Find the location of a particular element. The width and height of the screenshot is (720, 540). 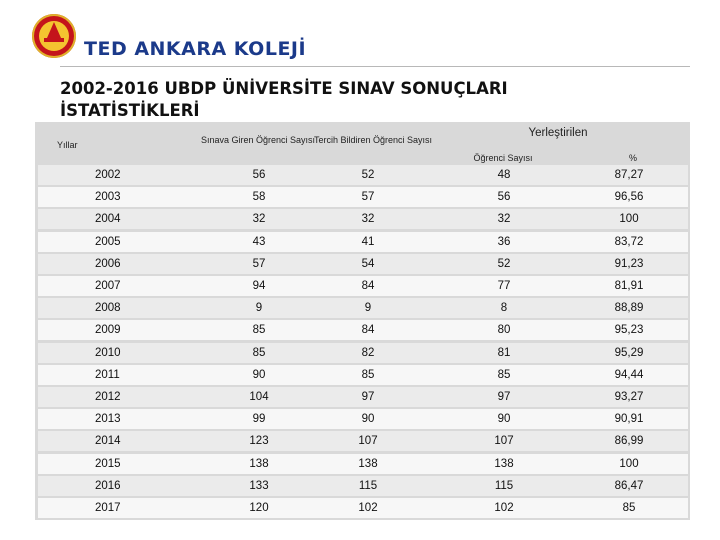

cell-placed-count: 8 is located at coordinates (504, 308).